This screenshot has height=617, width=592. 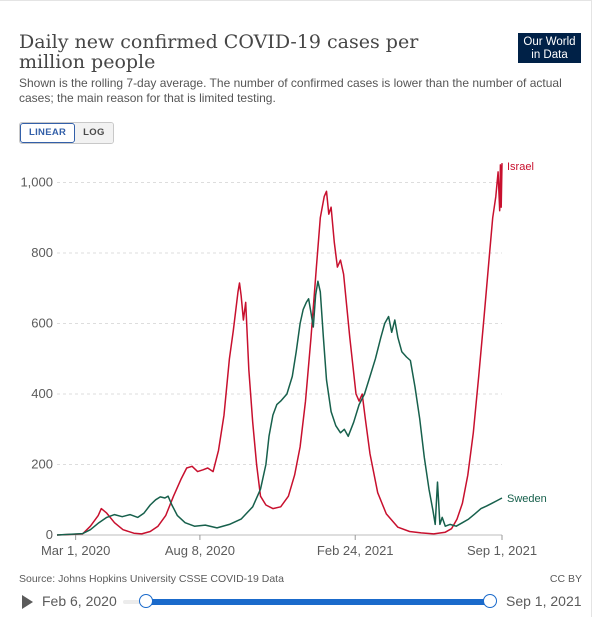 What do you see at coordinates (42, 464) in the screenshot?
I see `y-tick-label: 200` at bounding box center [42, 464].